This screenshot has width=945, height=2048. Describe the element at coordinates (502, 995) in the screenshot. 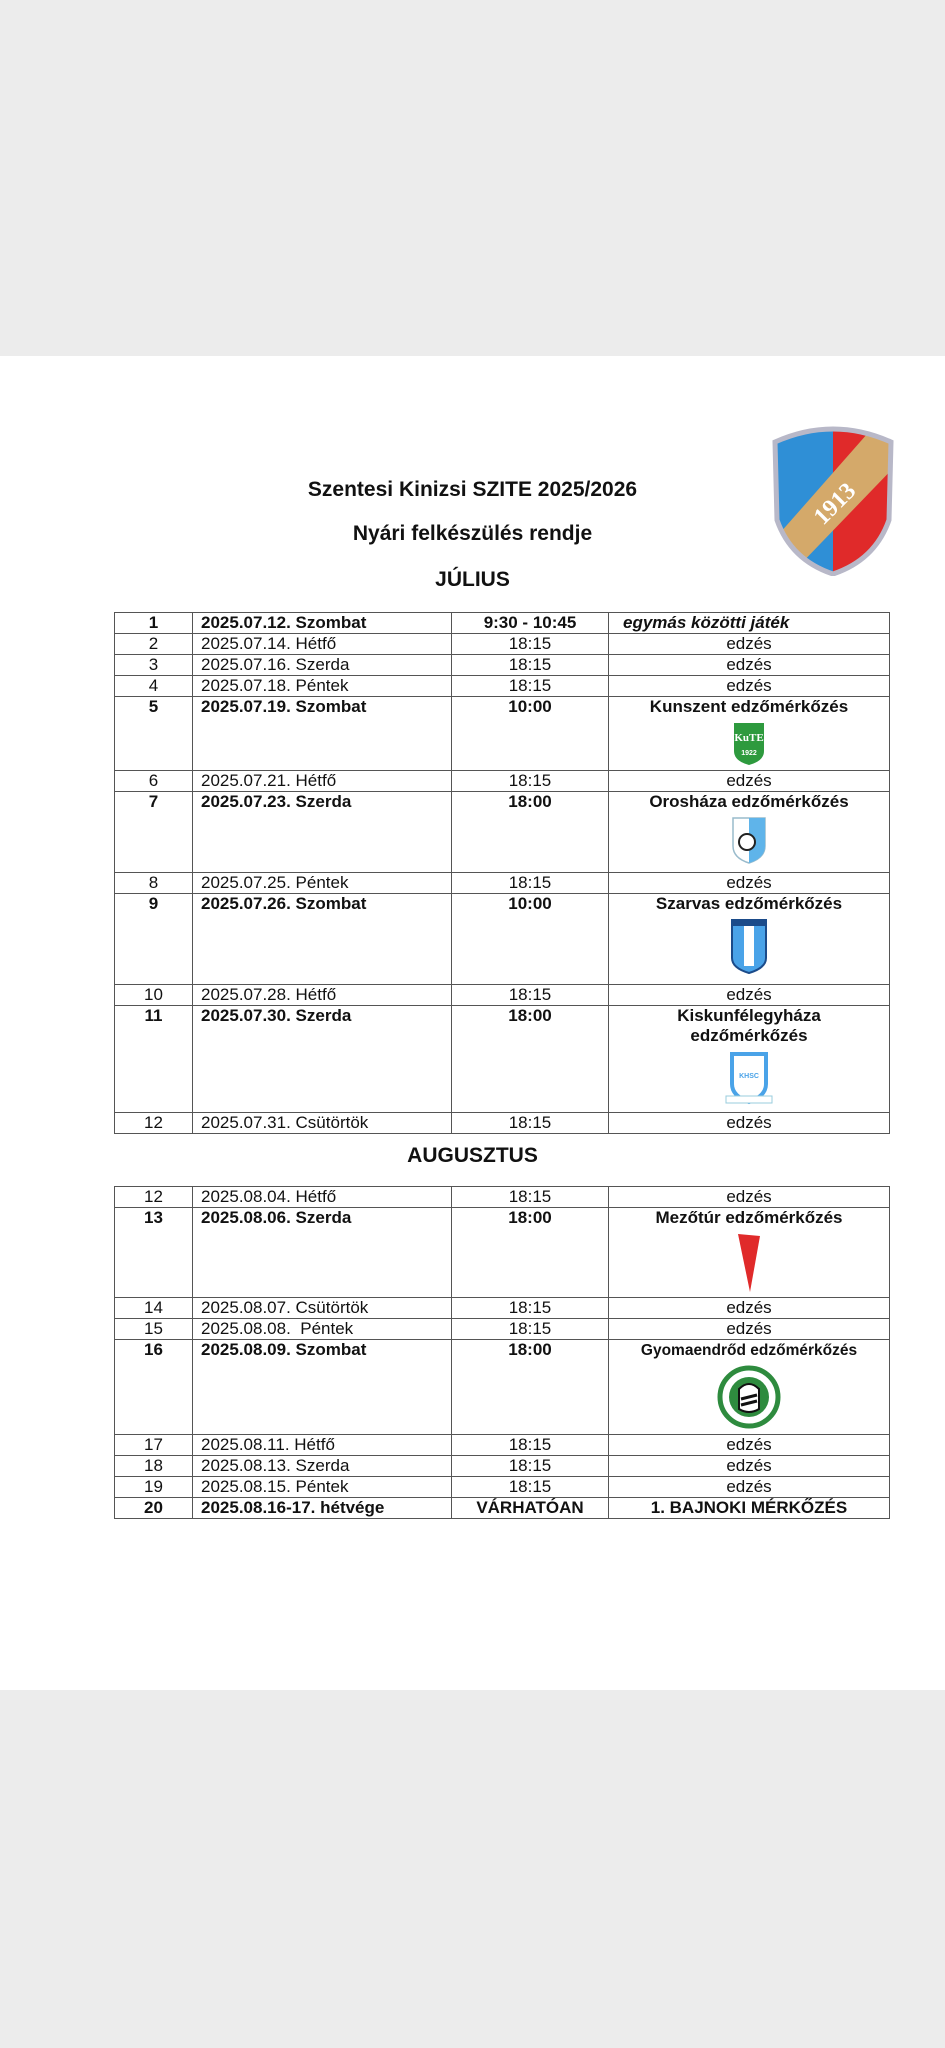

I see `schedule-row: 10 2025.07.28. Hétfő 18:15 edzés` at that location.